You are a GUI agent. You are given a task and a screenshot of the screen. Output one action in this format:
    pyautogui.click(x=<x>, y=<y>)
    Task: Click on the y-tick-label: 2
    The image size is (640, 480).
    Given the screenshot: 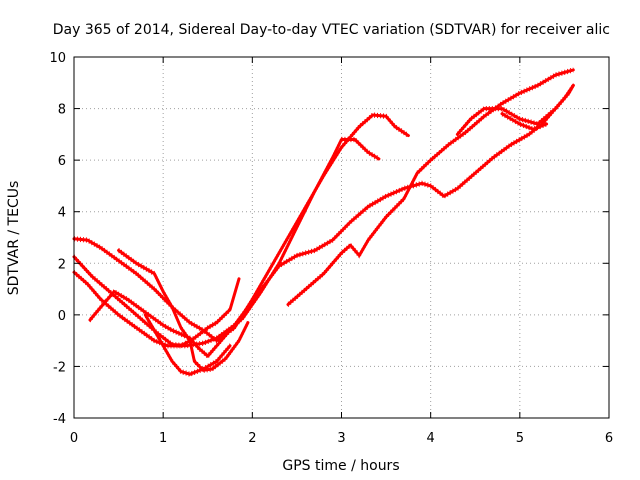 What is the action you would take?
    pyautogui.click(x=62, y=264)
    